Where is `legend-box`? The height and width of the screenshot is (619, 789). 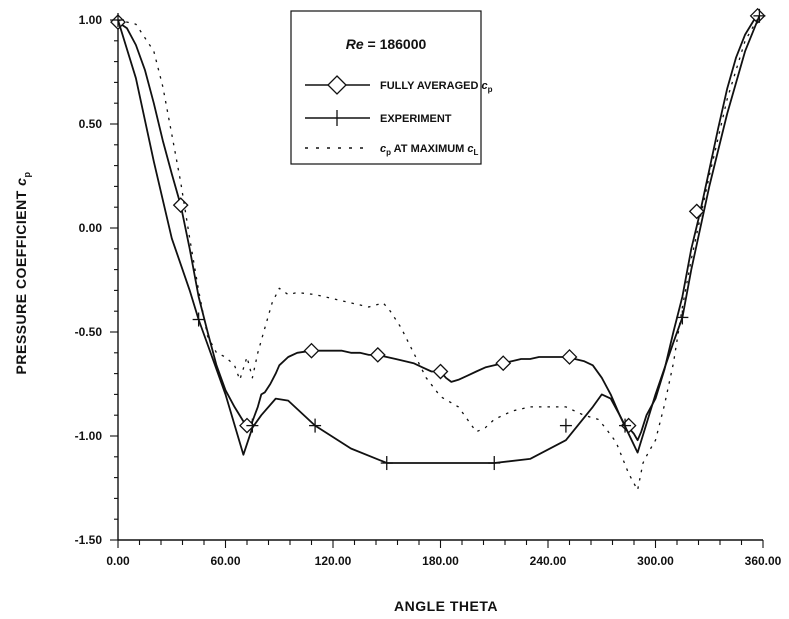
legend-box is located at coordinates (386, 87).